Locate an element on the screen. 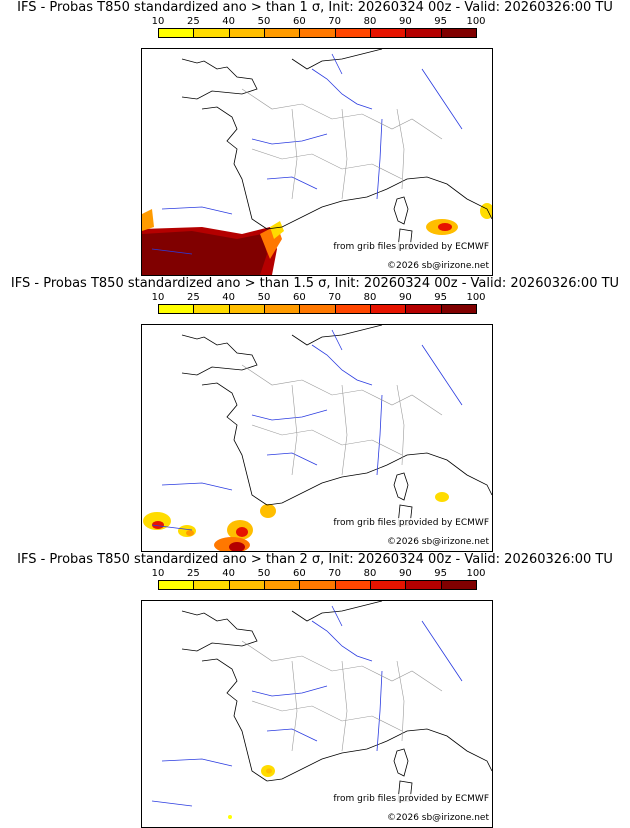 The image size is (630, 828). border-west is located at coordinates (294, 154).